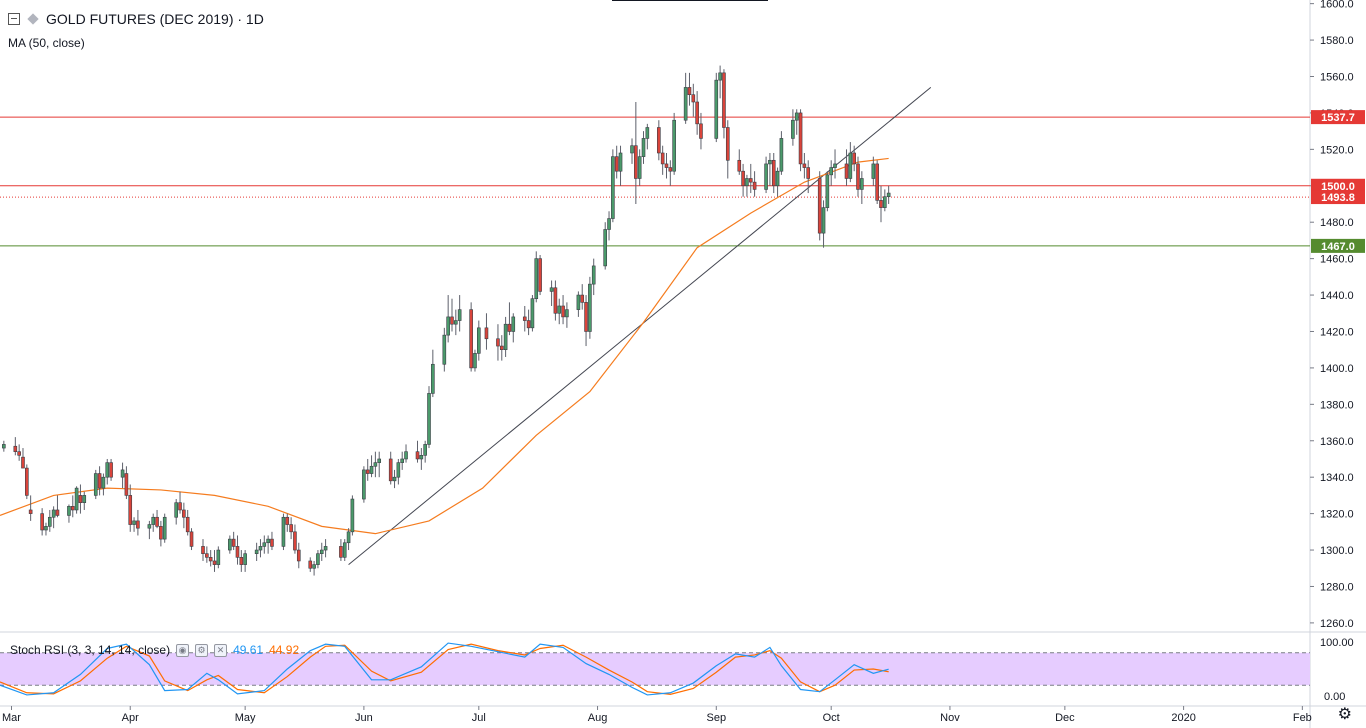  I want to click on time-tick-label: Jun, so click(364, 718).